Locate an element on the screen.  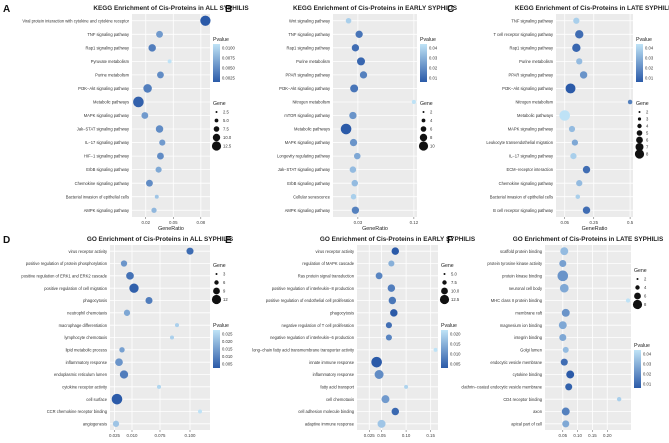
term-label: cell surface is located at coordinates (96, 399).